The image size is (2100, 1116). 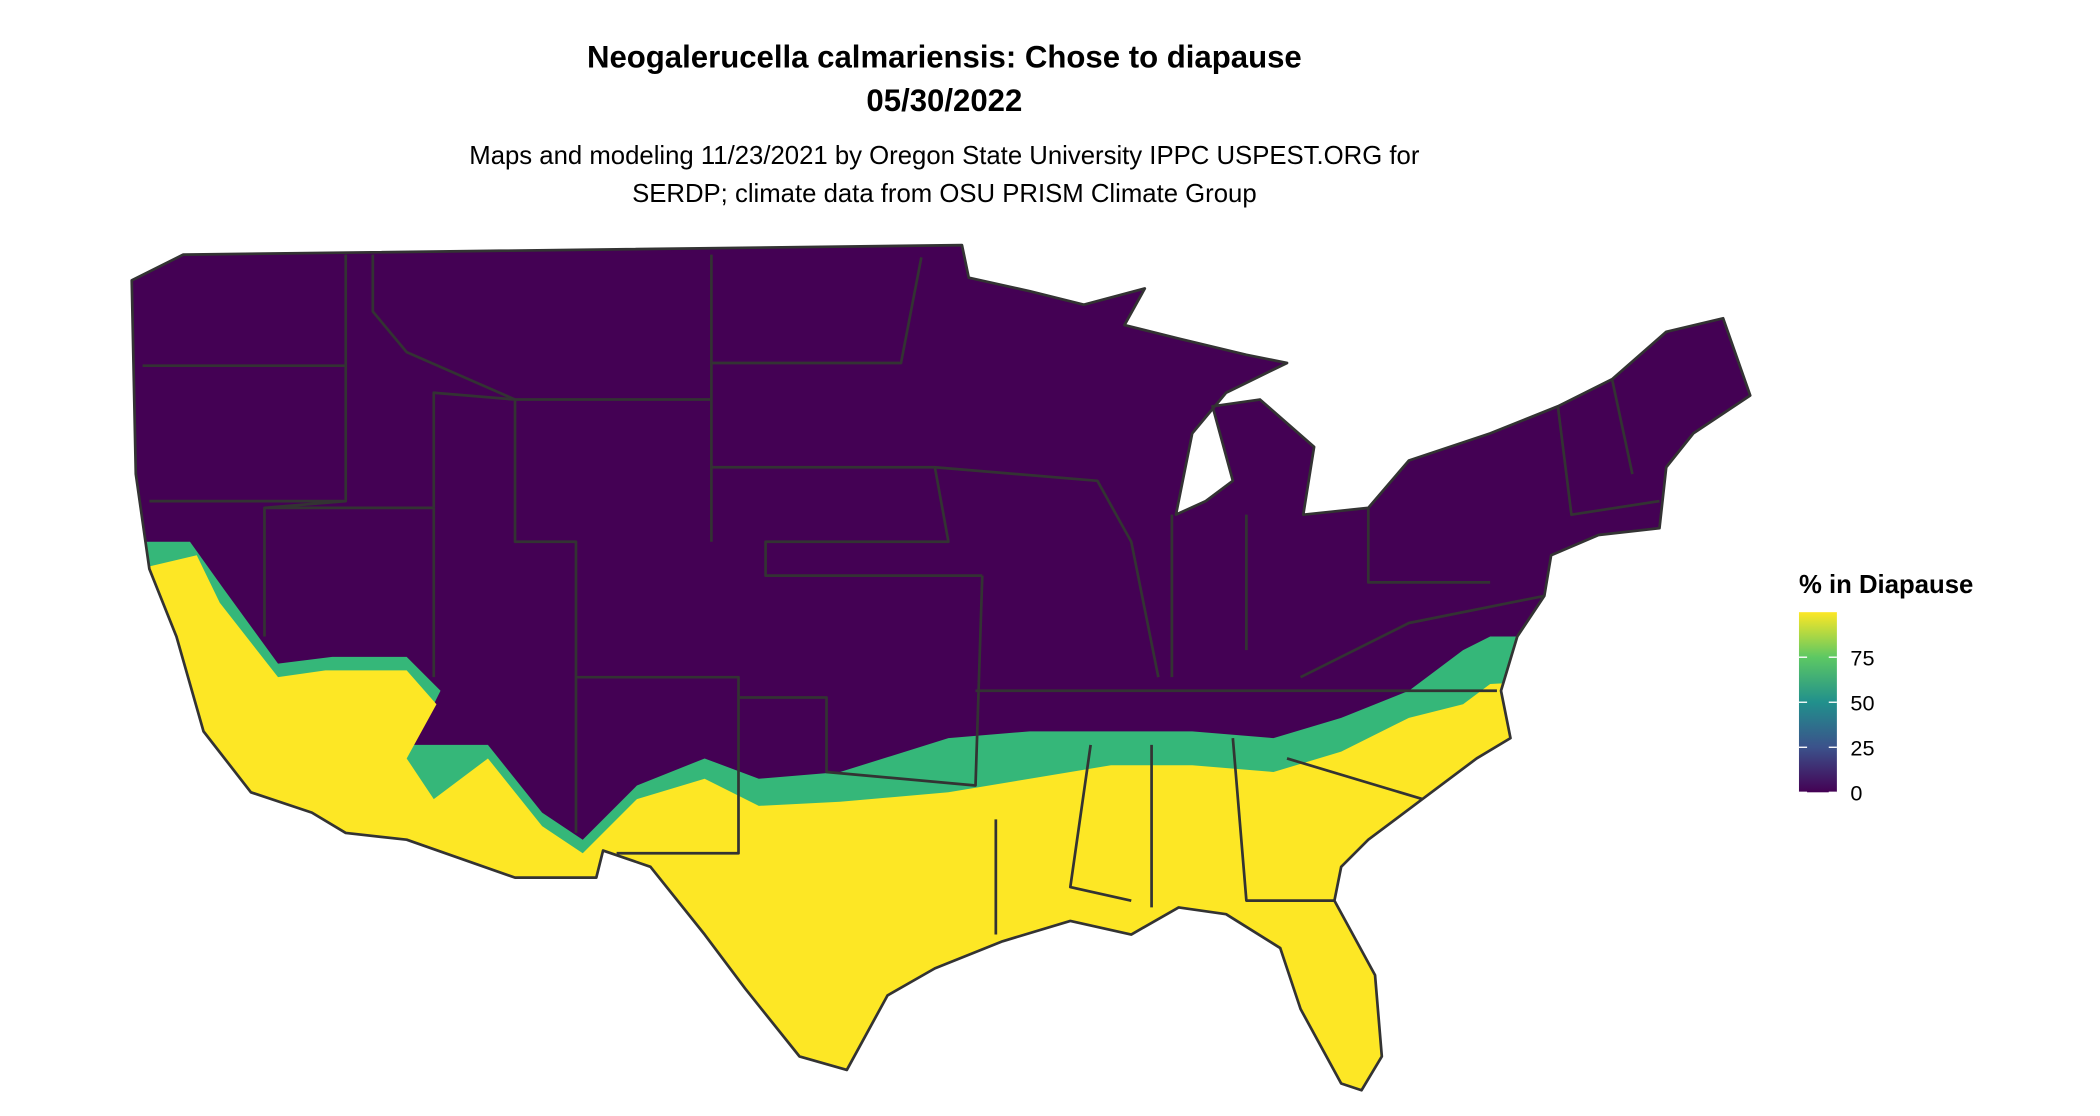 What do you see at coordinates (1862, 657) in the screenshot?
I see `colorbar-label: 75` at bounding box center [1862, 657].